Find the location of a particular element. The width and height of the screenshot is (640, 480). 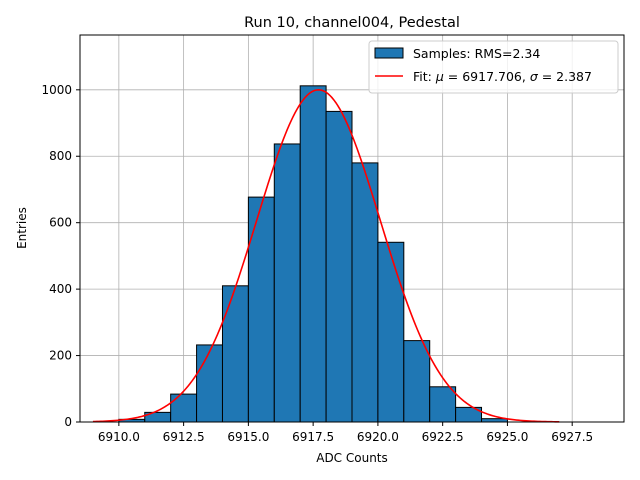

x-tick-label-5: 6922.5 is located at coordinates (443, 437).